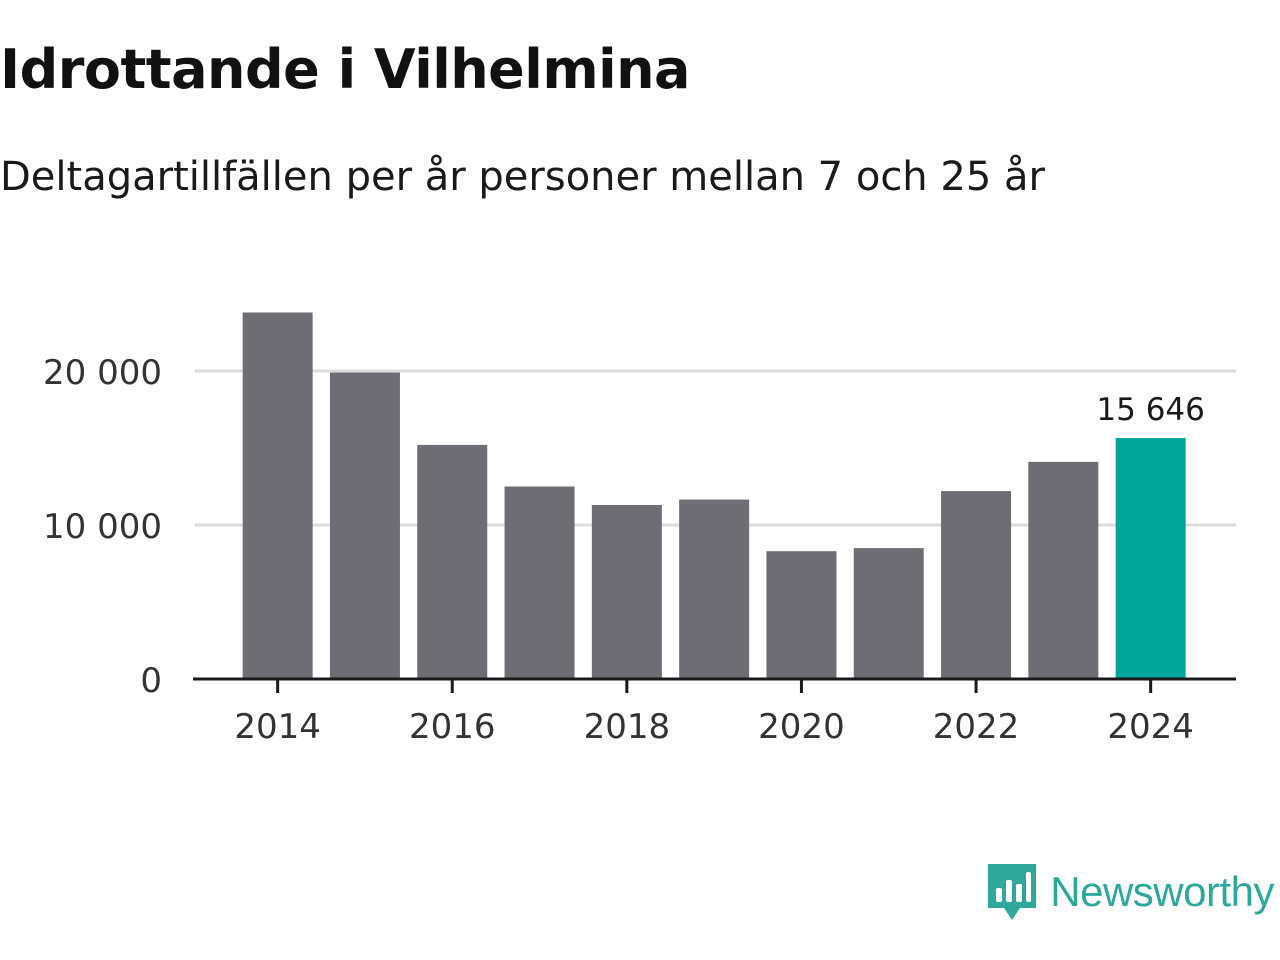  I want to click on bar-2017, so click(539, 582).